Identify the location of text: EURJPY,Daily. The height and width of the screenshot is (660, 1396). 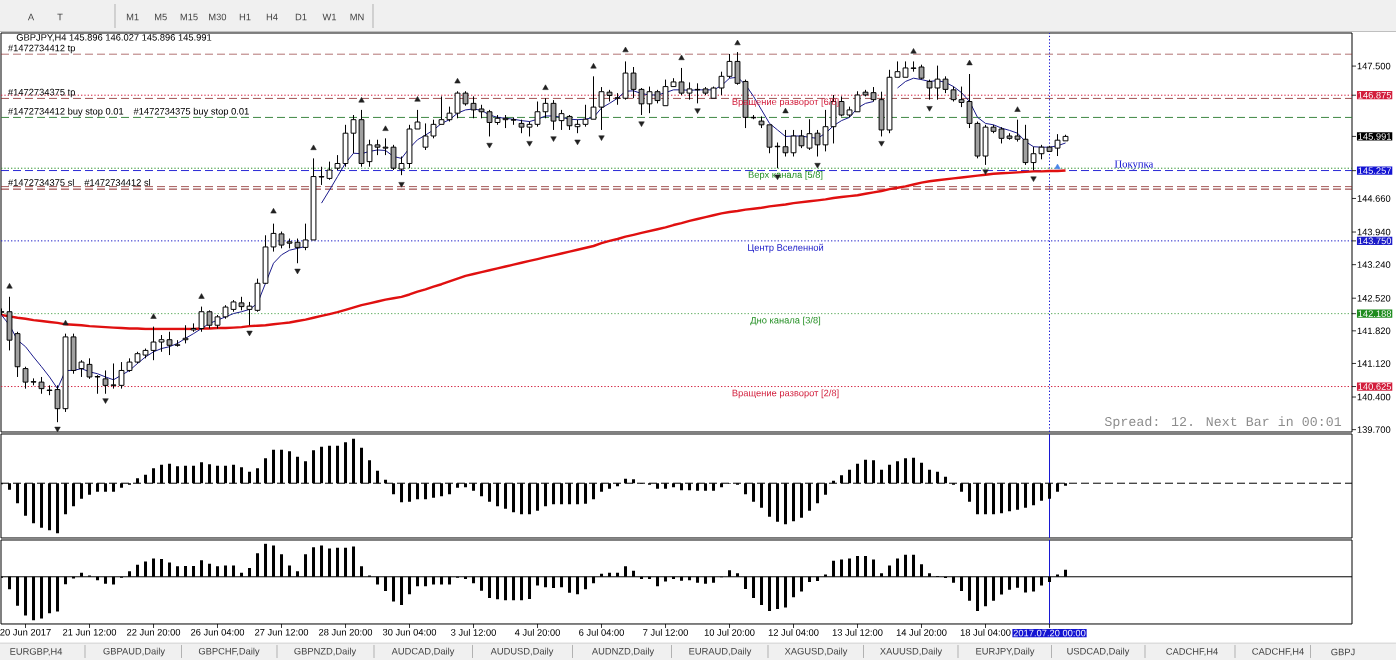
(1005, 652).